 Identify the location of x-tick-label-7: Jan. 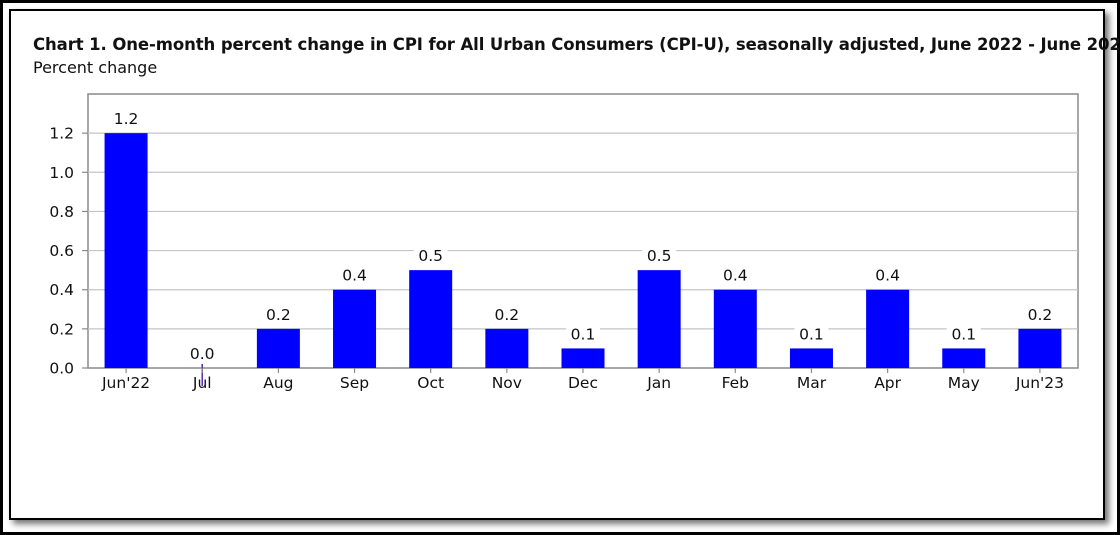
(658, 383).